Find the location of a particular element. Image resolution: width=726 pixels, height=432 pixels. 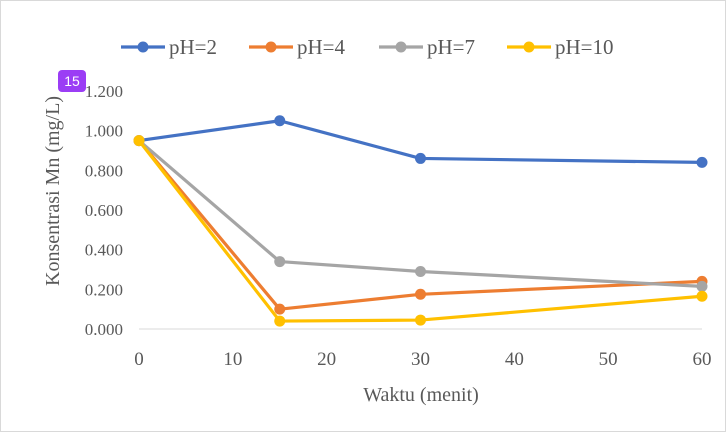

x-tick-label: 50 is located at coordinates (608, 359).